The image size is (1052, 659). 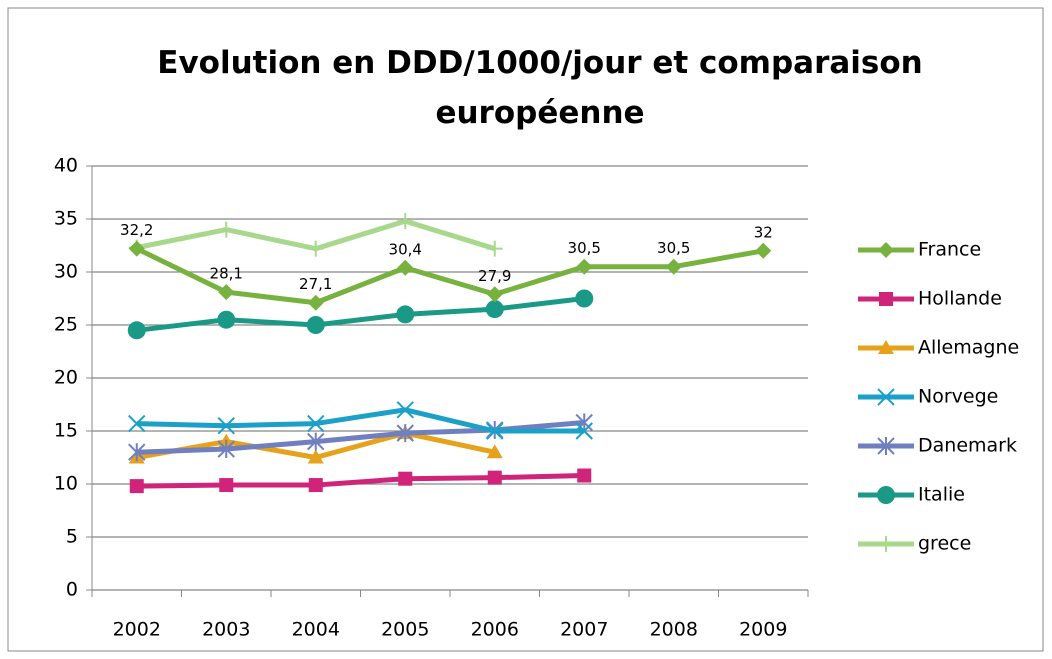 I want to click on x-tick-label: 2002, so click(x=137, y=630).